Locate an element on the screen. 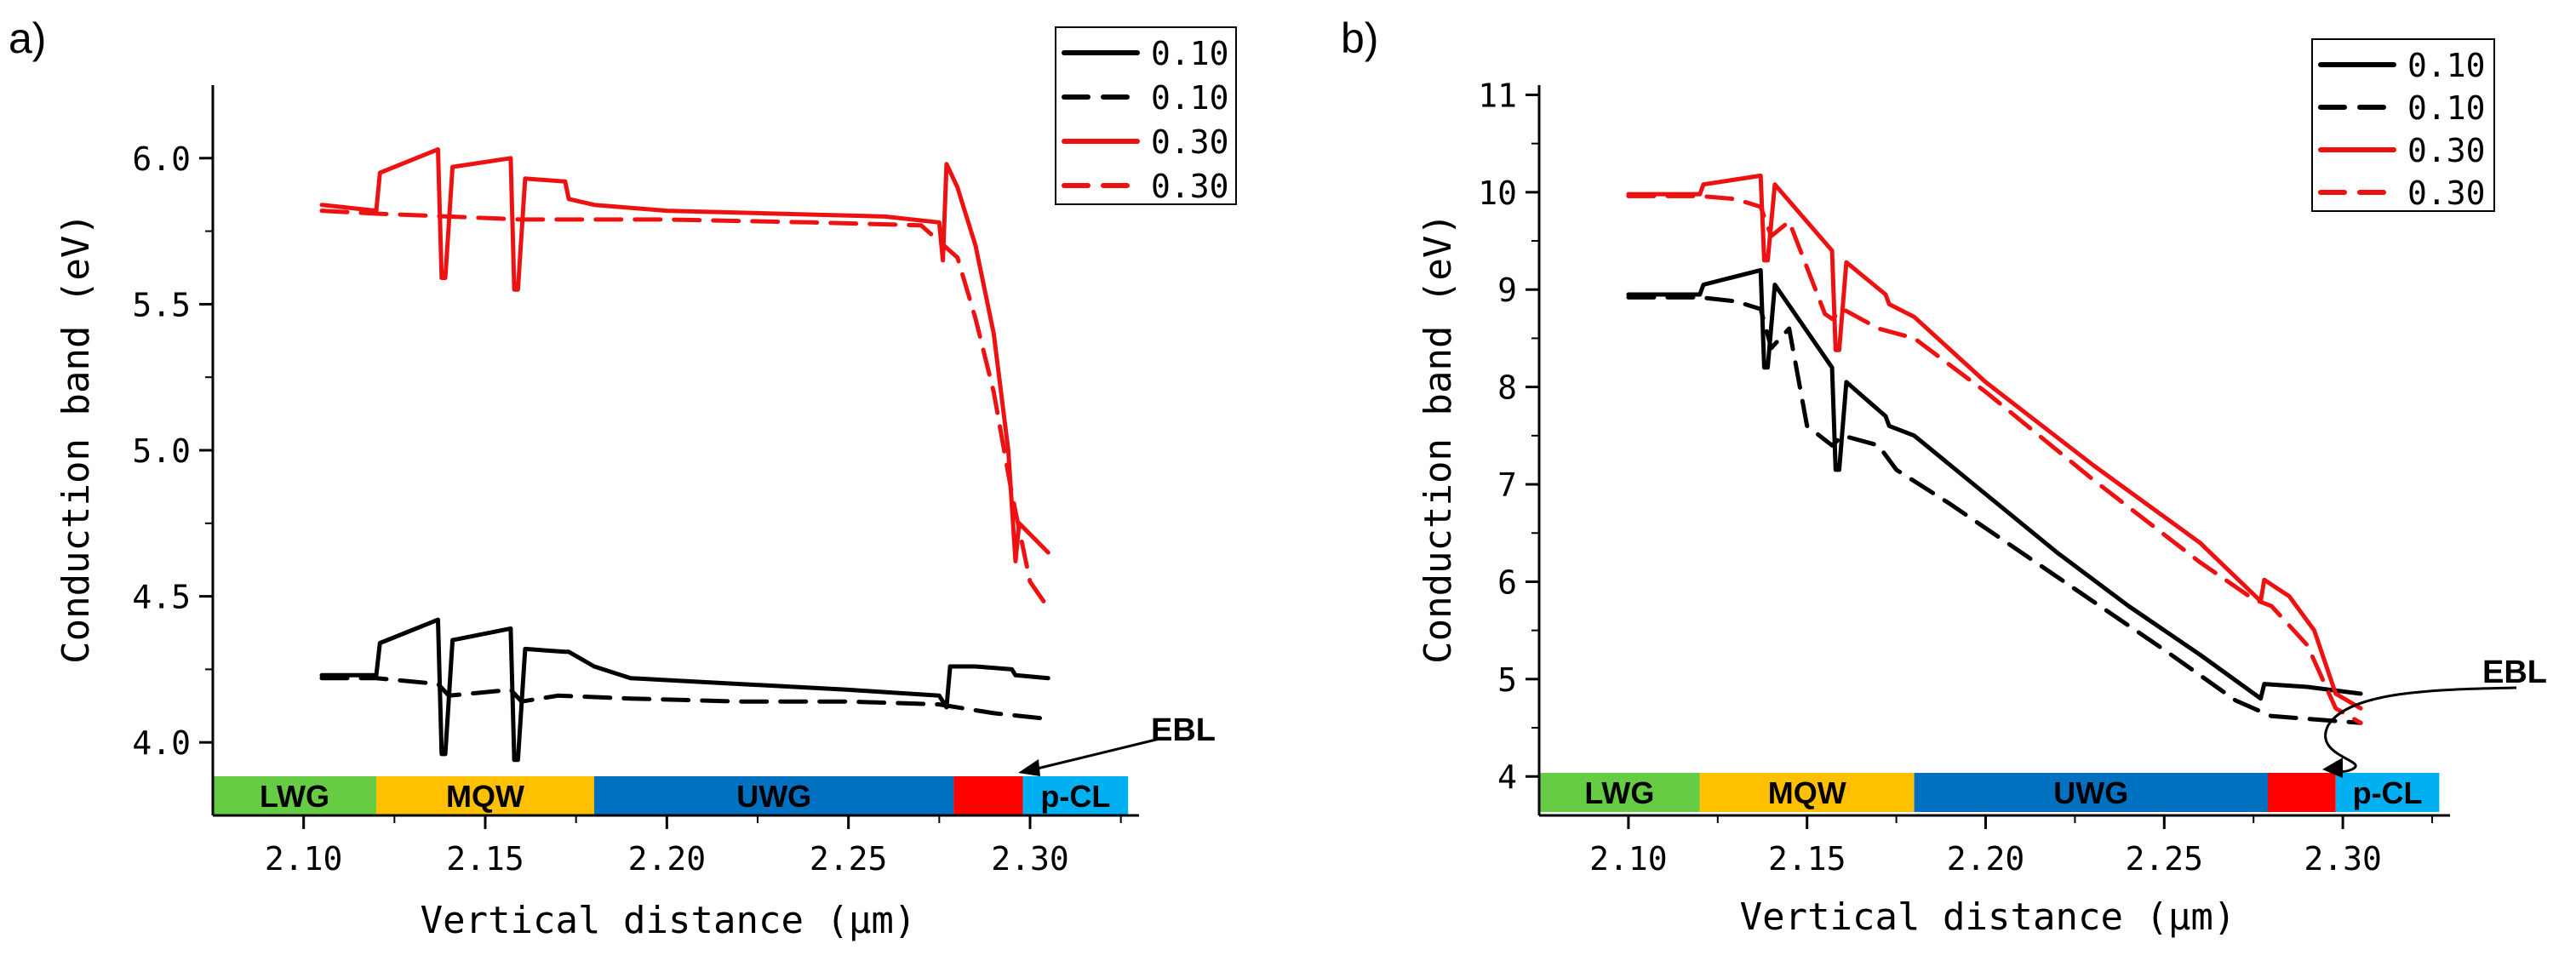 The height and width of the screenshot is (955, 2576). panel-a-region-mqw is located at coordinates (485, 795).